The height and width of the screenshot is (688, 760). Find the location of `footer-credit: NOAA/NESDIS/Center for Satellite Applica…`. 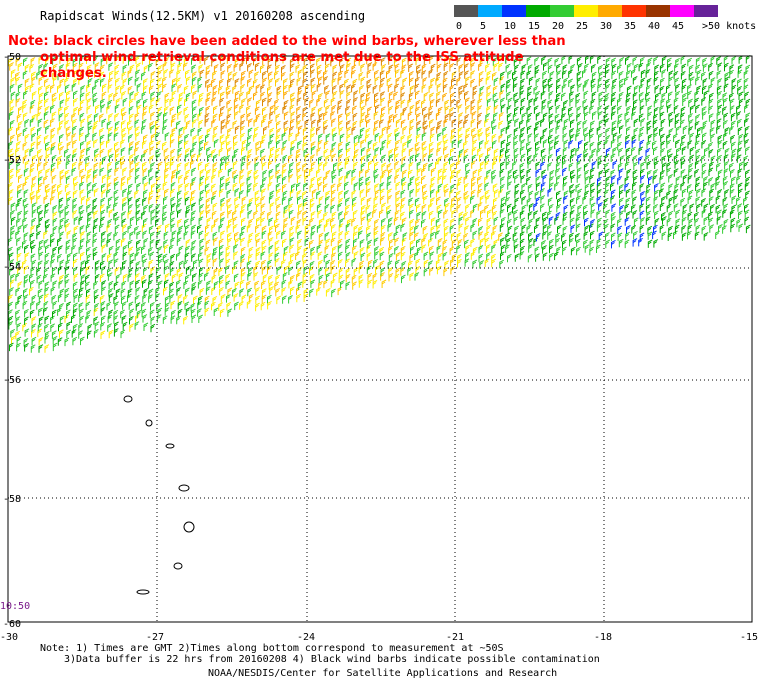

footer-credit: NOAA/NESDIS/Center for Satellite Applica… is located at coordinates (383, 673).